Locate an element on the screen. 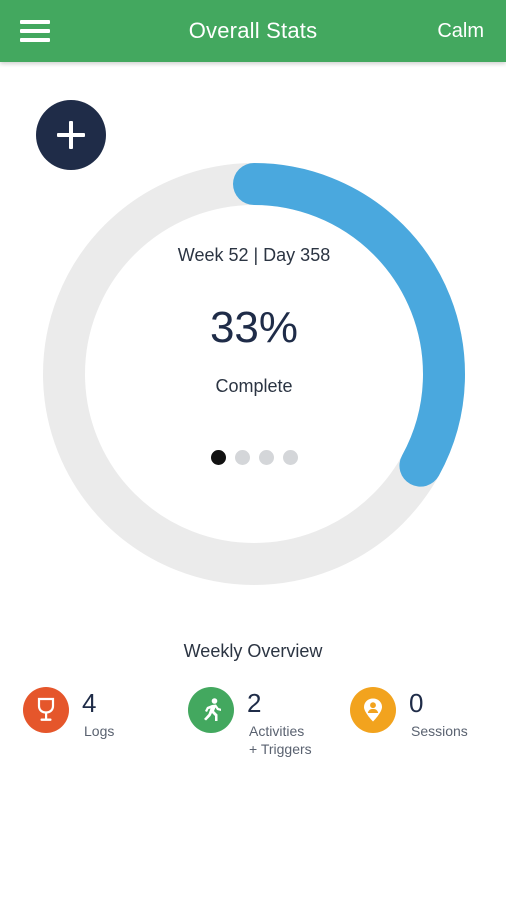  sessions-count: 0 is located at coordinates (416, 703).